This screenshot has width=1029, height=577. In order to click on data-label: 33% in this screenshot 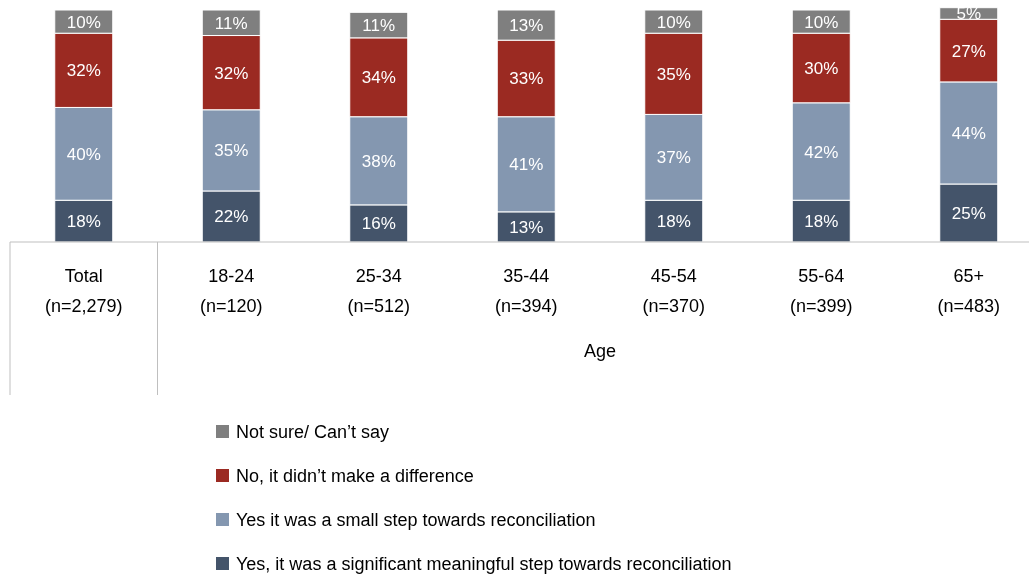, I will do `click(526, 79)`.